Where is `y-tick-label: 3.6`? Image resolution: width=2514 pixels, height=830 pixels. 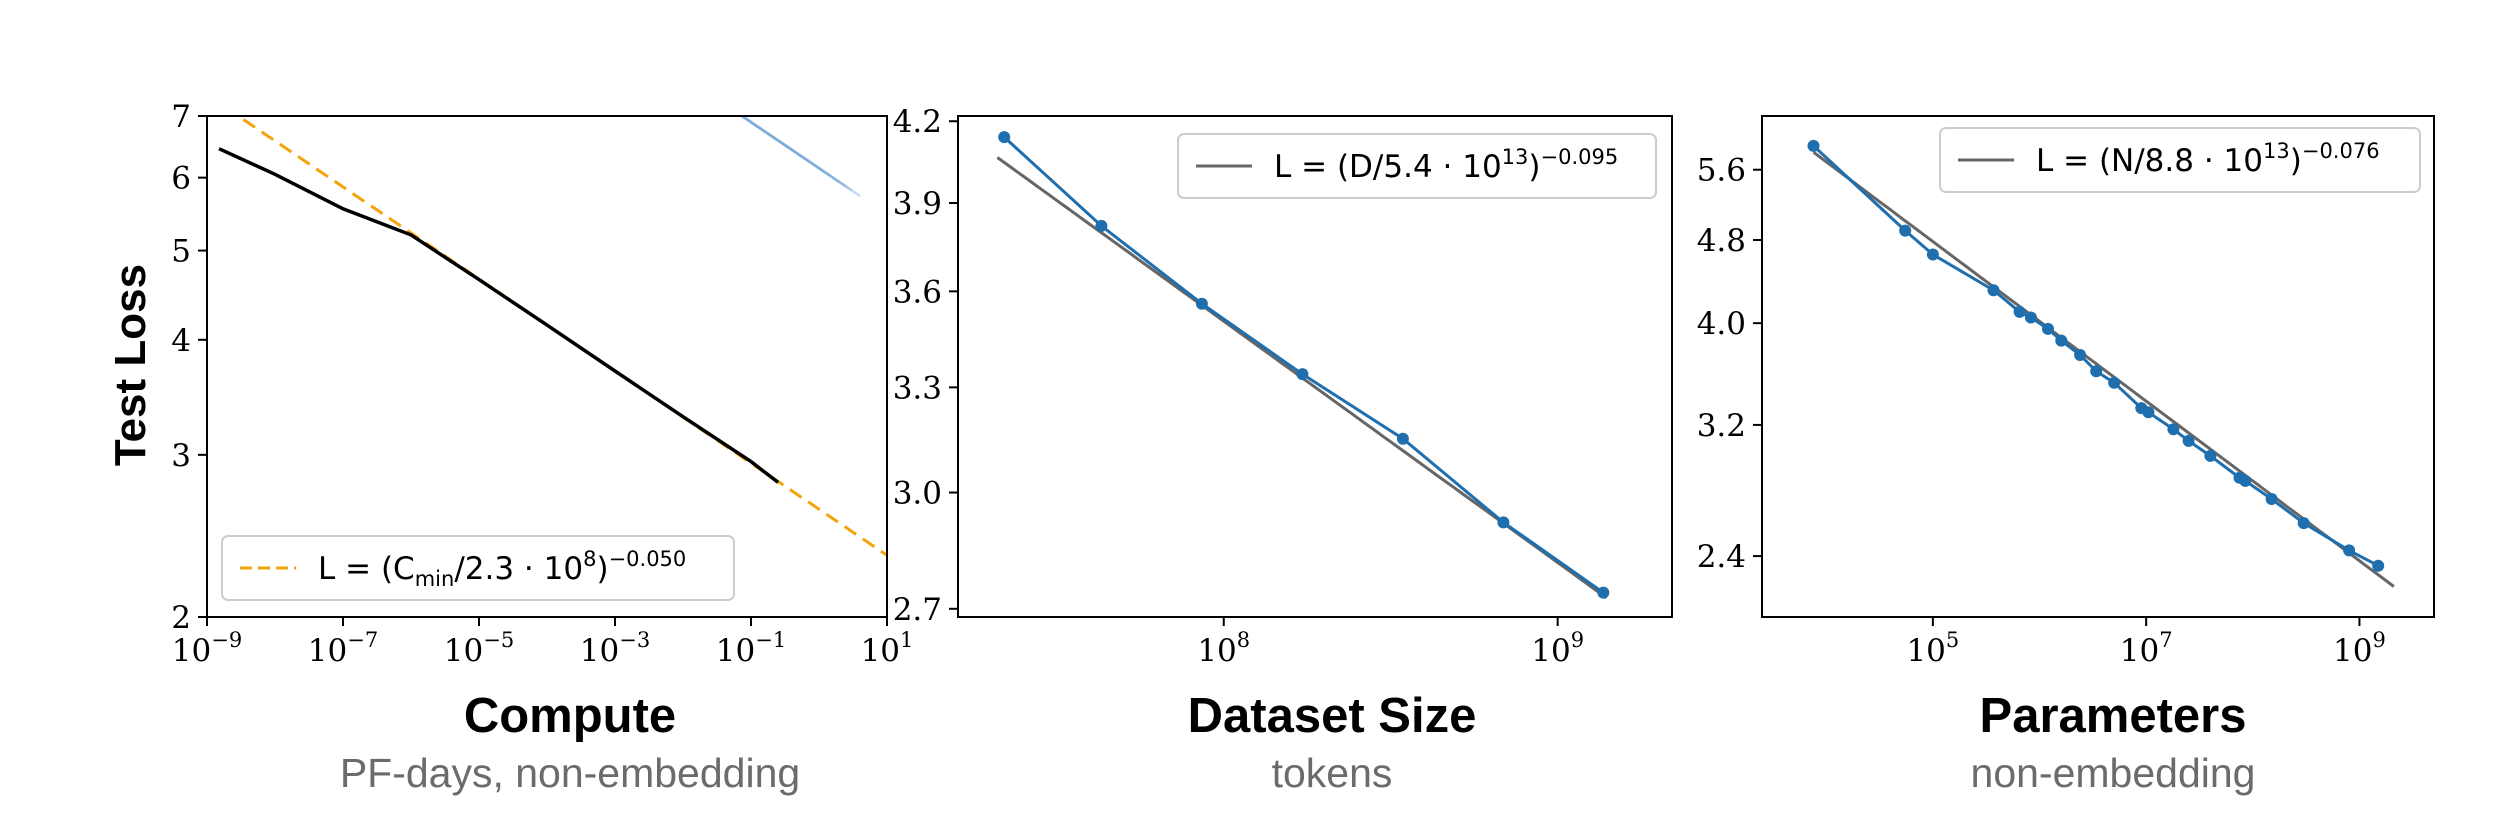 y-tick-label: 3.6 is located at coordinates (917, 292).